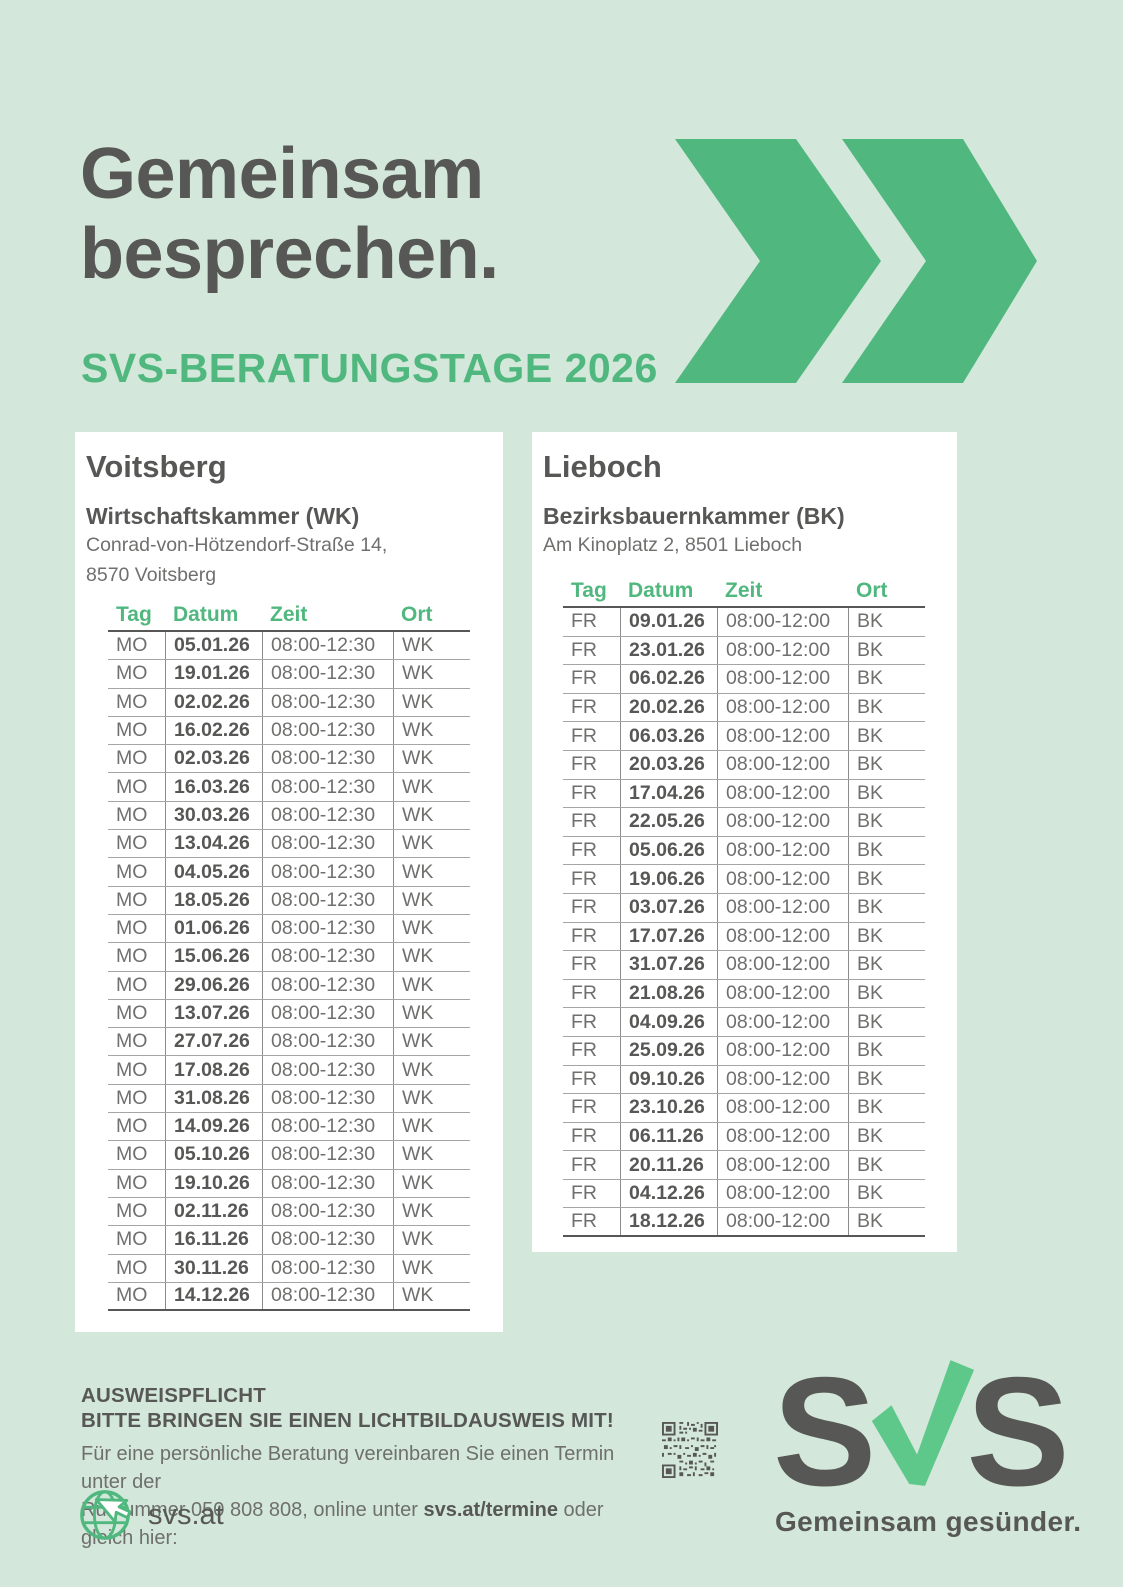  I want to click on panel-venue: Bezirksbauernkammer (BK), so click(694, 516).